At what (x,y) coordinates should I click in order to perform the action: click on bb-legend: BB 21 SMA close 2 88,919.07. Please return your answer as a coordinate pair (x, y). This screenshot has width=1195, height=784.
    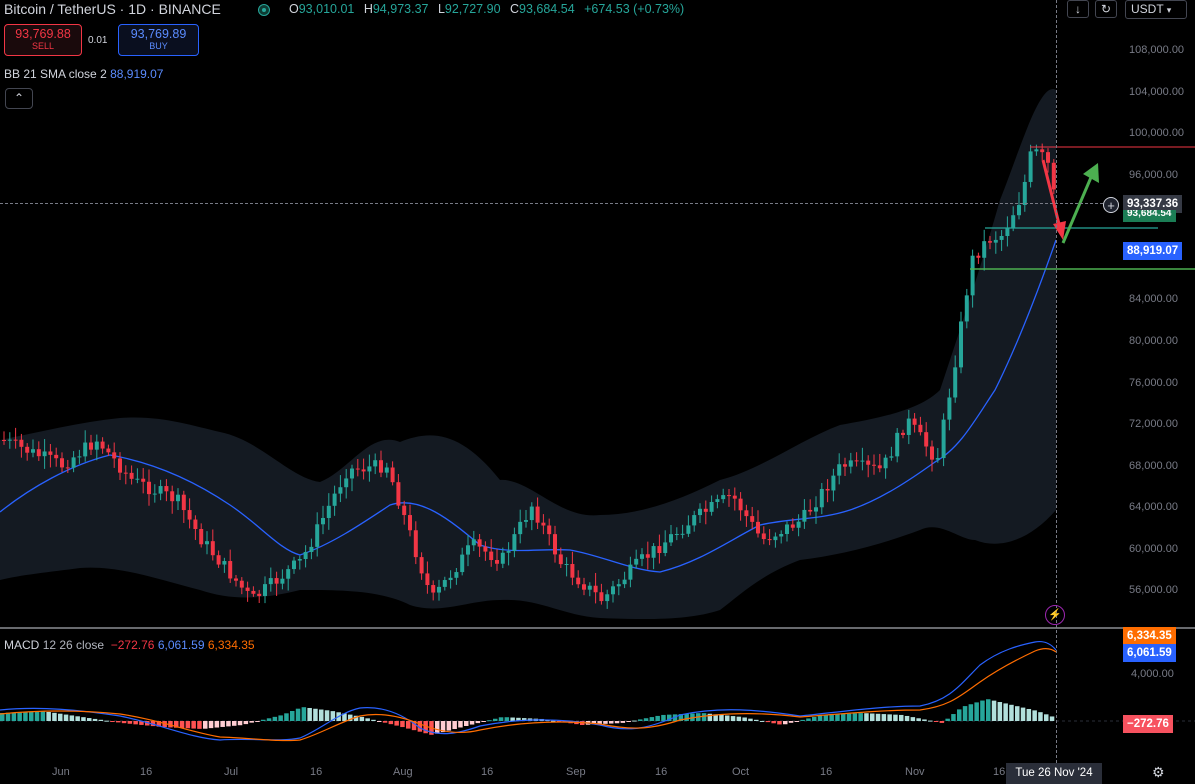
    Looking at the image, I should click on (83, 74).